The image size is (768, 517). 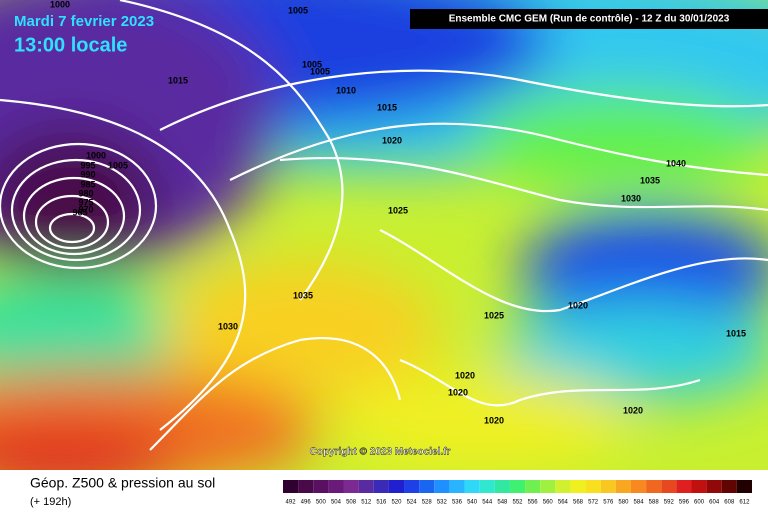 I want to click on scale-label: 564, so click(x=563, y=503).